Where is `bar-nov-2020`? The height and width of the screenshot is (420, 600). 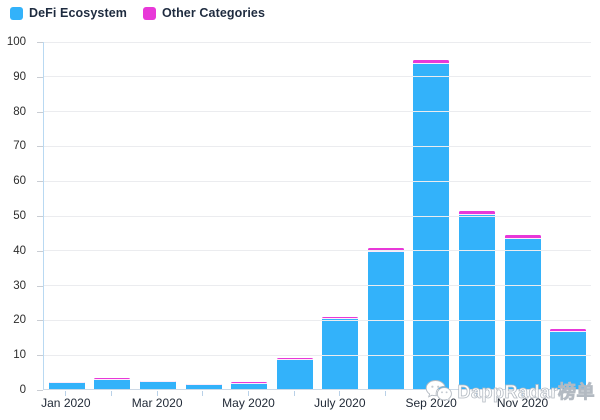
bar-nov-2020 is located at coordinates (522, 312).